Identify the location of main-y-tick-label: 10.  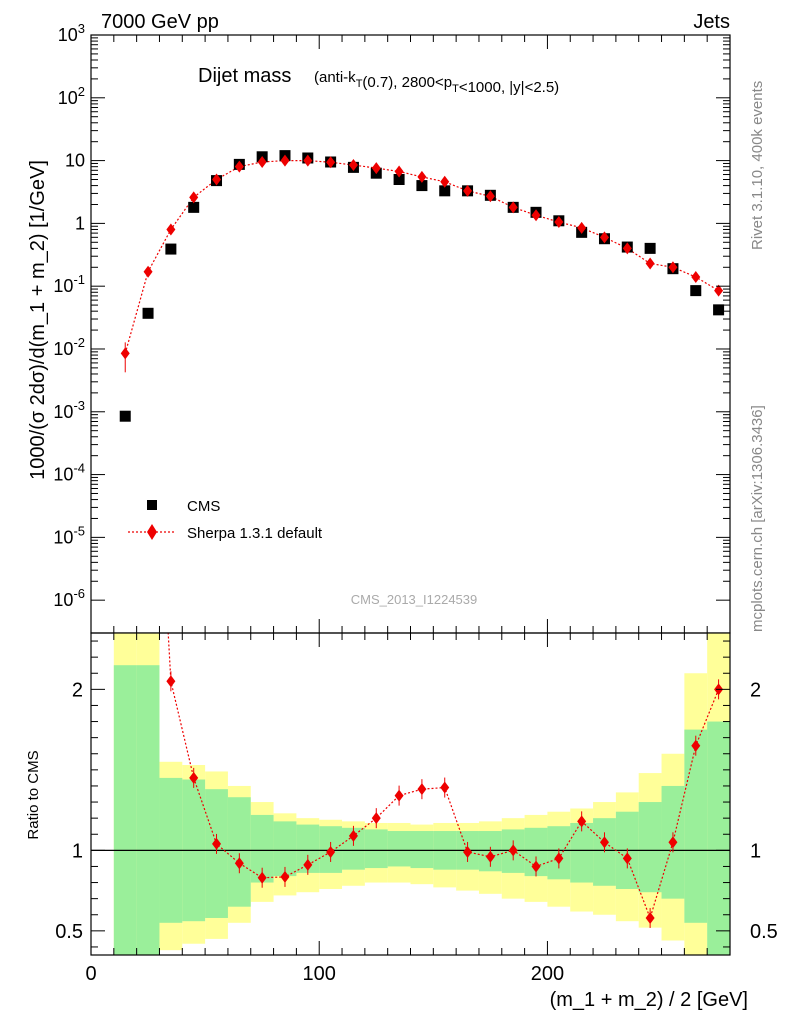
(75, 161).